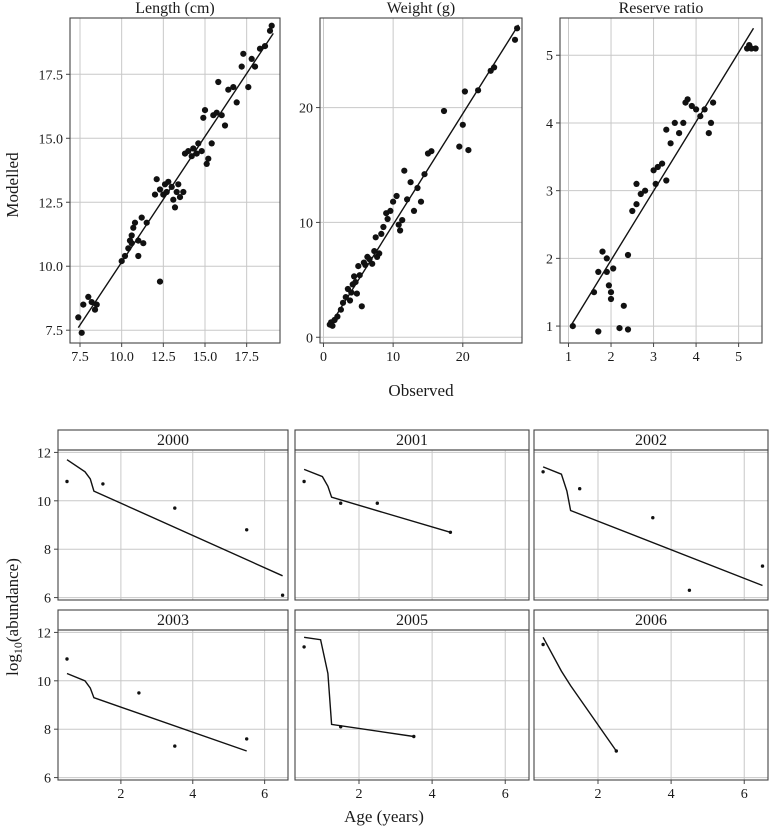 The height and width of the screenshot is (830, 772). What do you see at coordinates (549, 124) in the screenshot?
I see `y-tick-label: 4` at bounding box center [549, 124].